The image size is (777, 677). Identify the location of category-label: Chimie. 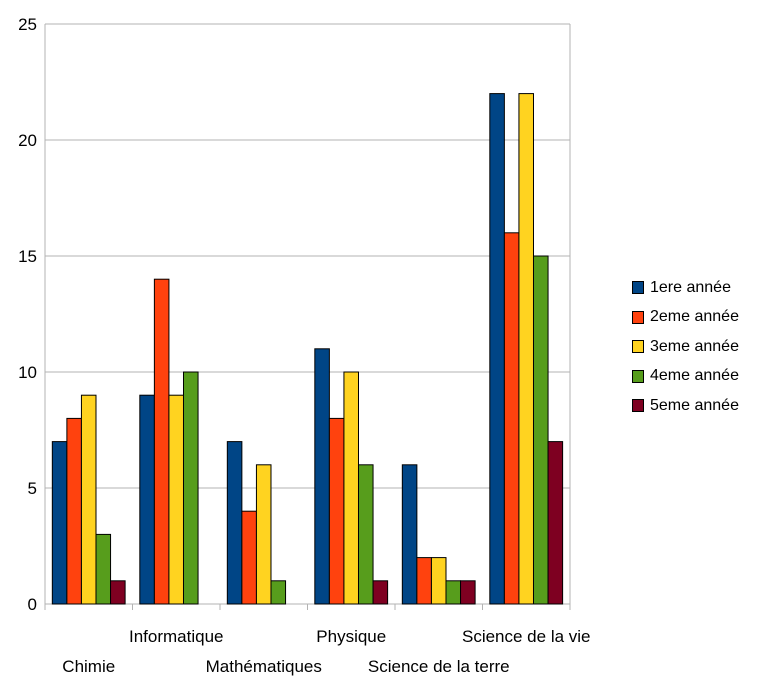
(88, 666).